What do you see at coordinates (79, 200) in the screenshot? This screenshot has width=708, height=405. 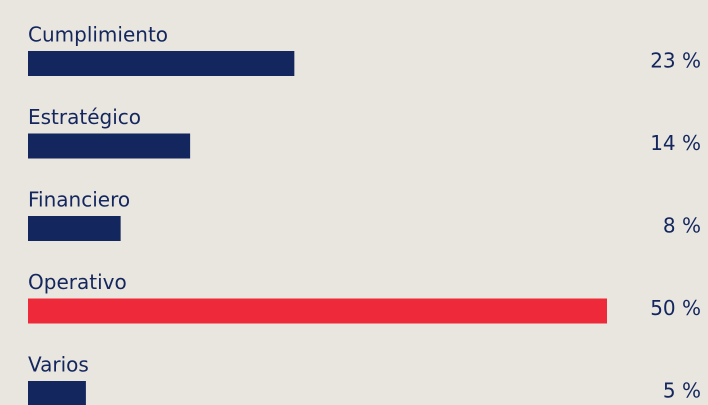 I see `category-label: Financiero` at bounding box center [79, 200].